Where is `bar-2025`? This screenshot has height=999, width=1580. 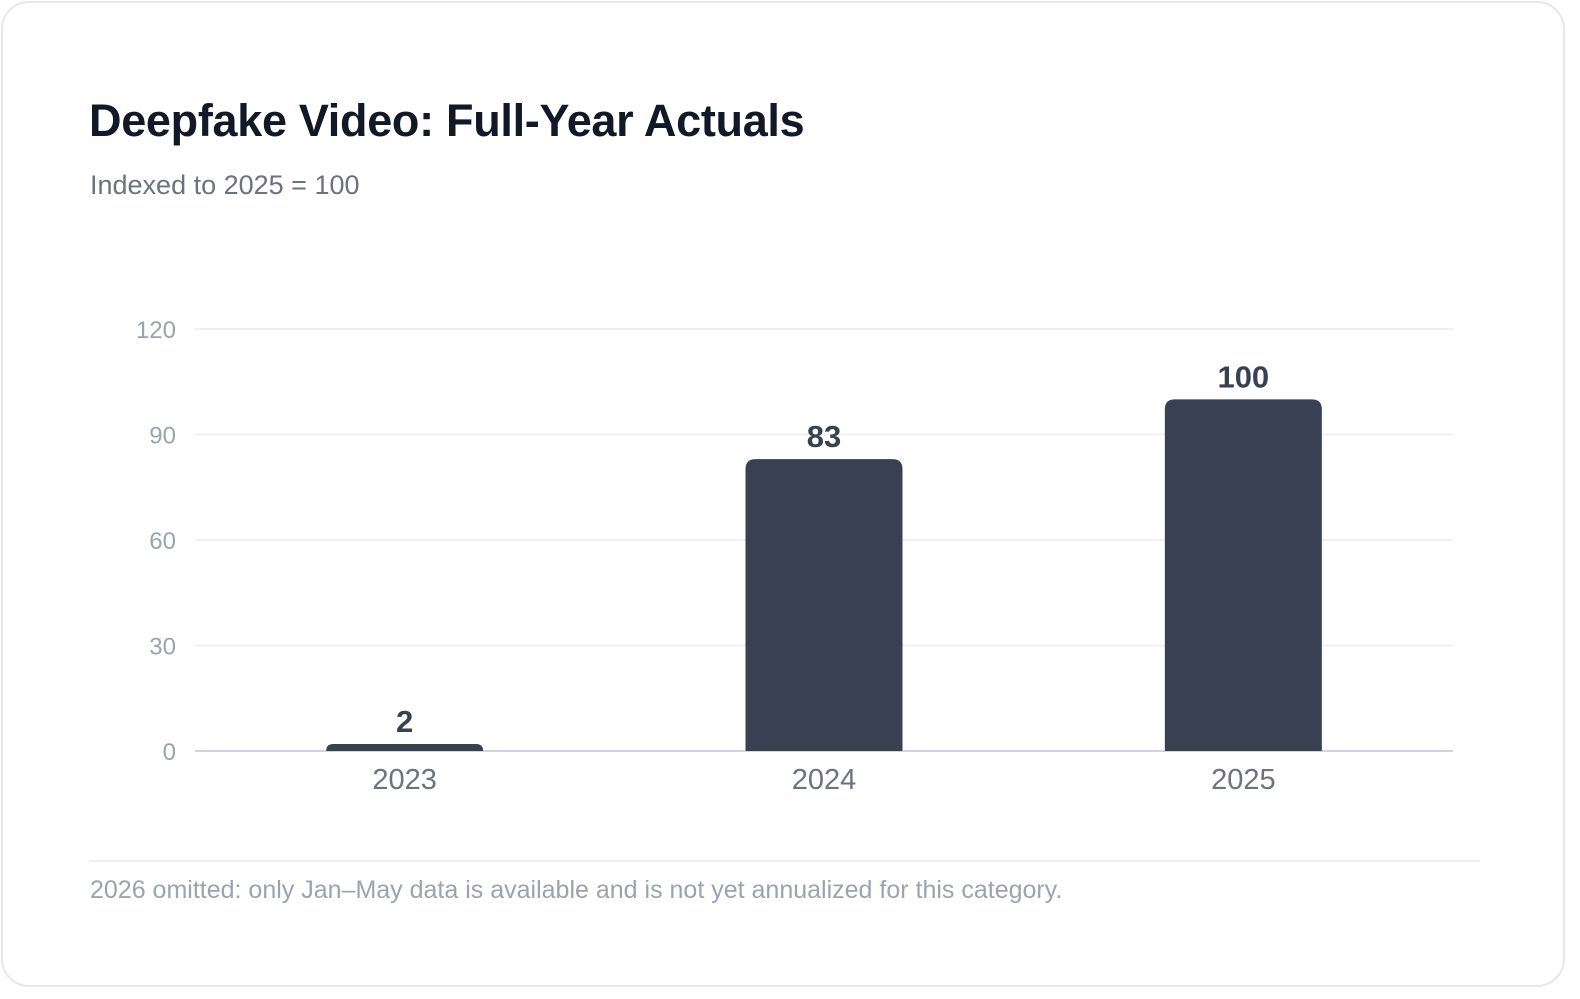 bar-2025 is located at coordinates (1243, 575).